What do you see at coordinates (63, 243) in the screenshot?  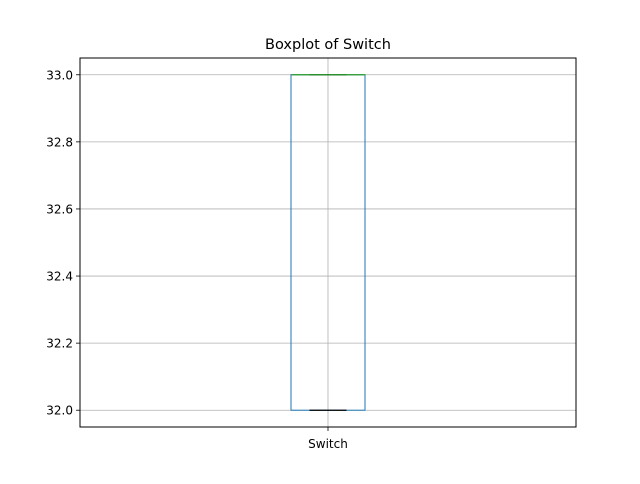 I see `y-axis: 32.0 32.2 32.4 32.6 32.8 33.0` at bounding box center [63, 243].